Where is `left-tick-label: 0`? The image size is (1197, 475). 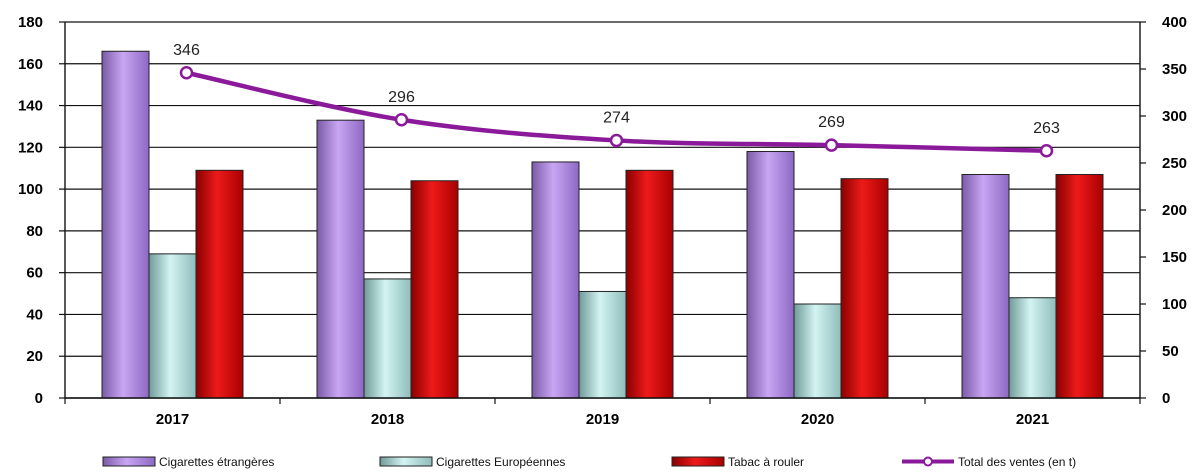 left-tick-label: 0 is located at coordinates (39, 398).